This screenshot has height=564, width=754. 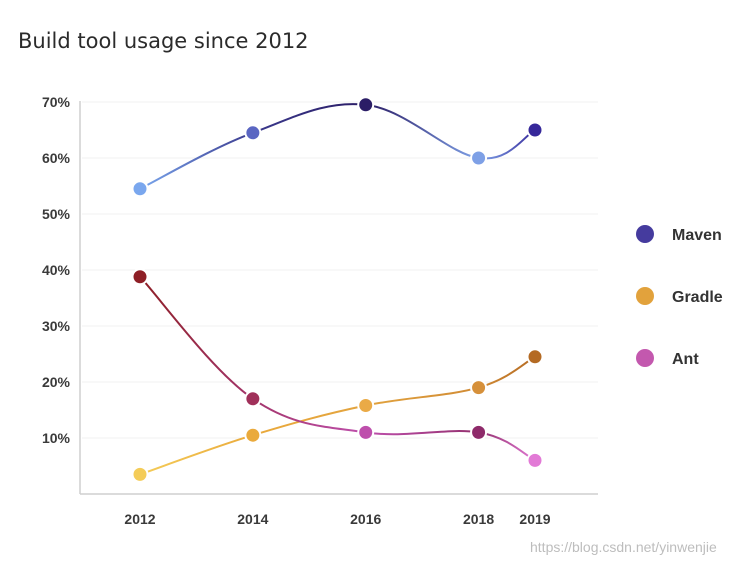 I want to click on legend-item-ant: Ant, so click(x=667, y=358).